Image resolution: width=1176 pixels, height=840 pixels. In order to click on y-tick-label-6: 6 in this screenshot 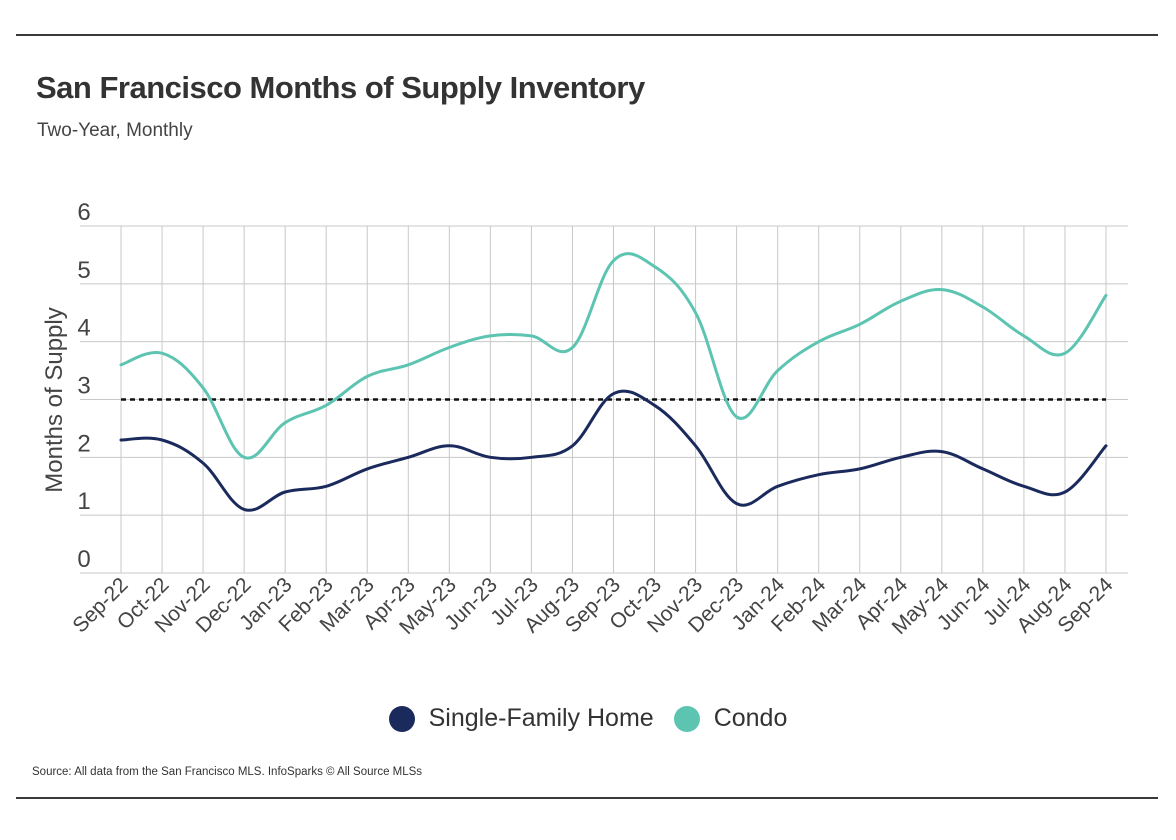, I will do `click(83, 212)`.